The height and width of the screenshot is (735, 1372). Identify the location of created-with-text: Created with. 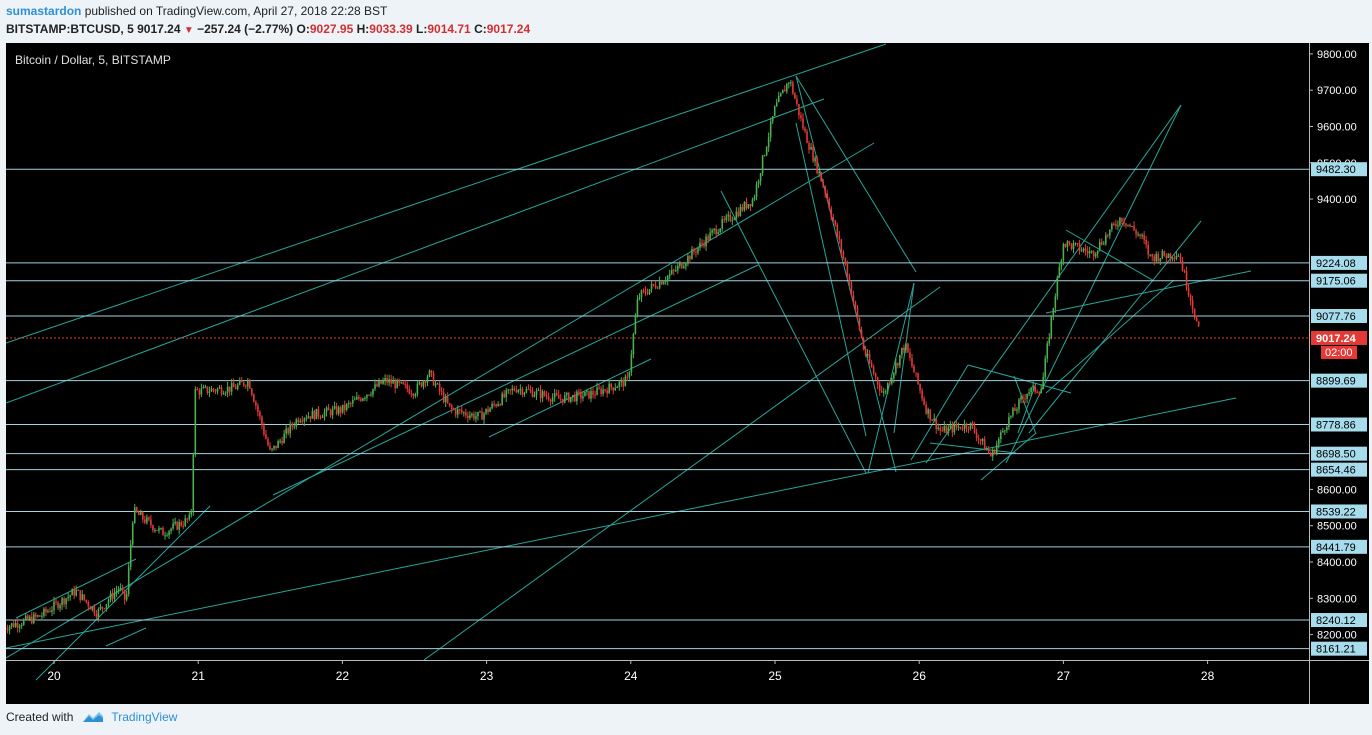
(40, 717).